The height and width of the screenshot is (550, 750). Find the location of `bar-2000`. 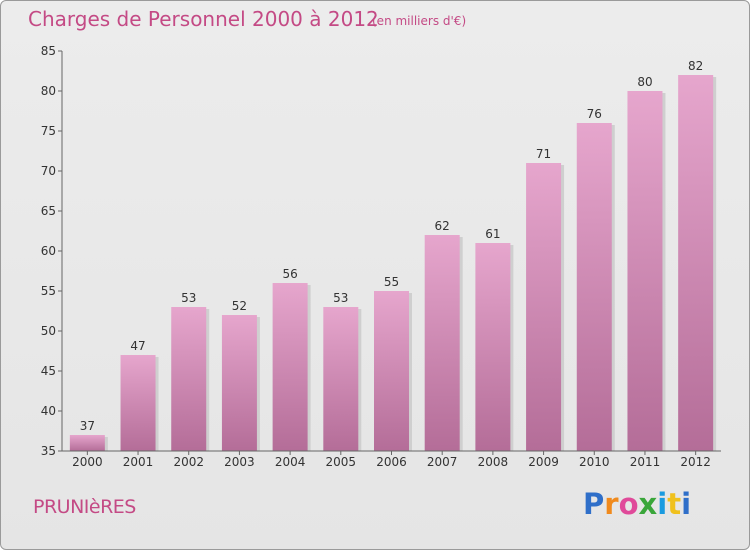

bar-2000 is located at coordinates (87, 443).